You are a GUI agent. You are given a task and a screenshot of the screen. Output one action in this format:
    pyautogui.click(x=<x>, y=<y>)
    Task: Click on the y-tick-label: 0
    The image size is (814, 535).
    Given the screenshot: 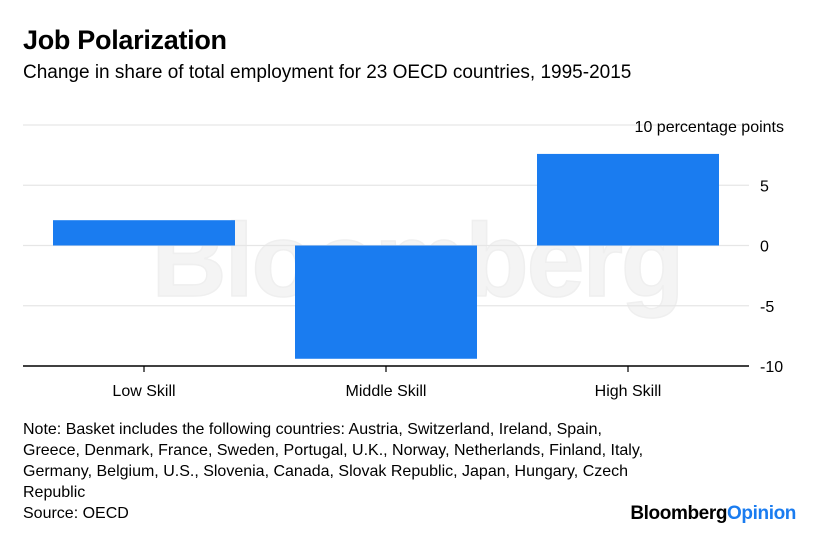 What is the action you would take?
    pyautogui.click(x=764, y=247)
    